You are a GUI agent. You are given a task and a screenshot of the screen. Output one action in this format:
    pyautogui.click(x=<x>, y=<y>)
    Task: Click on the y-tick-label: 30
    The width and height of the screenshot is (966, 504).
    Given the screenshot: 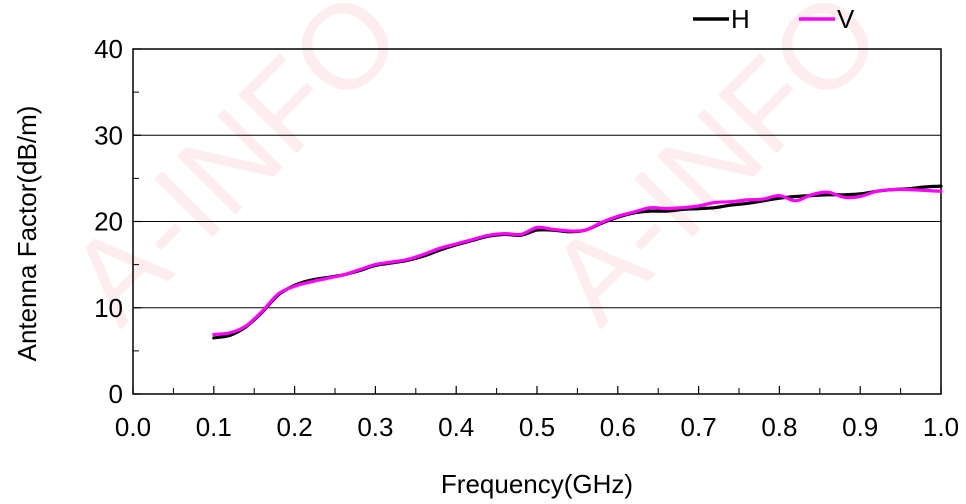 What is the action you would take?
    pyautogui.click(x=108, y=135)
    